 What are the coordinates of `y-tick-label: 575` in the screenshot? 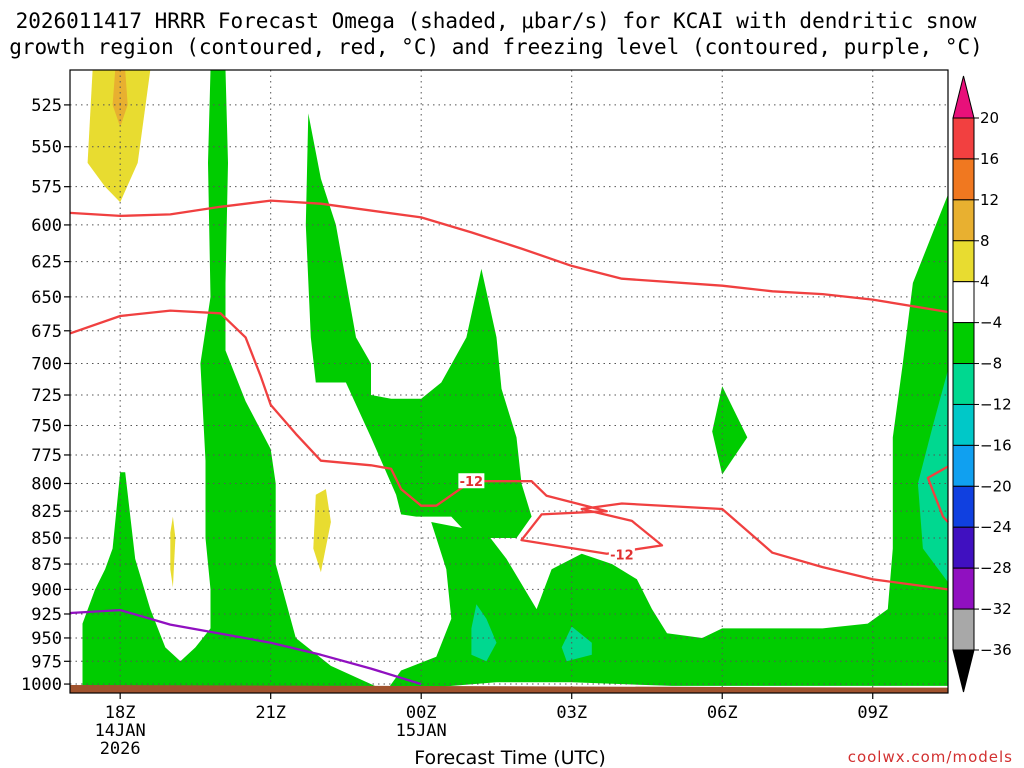 It's located at (46, 188).